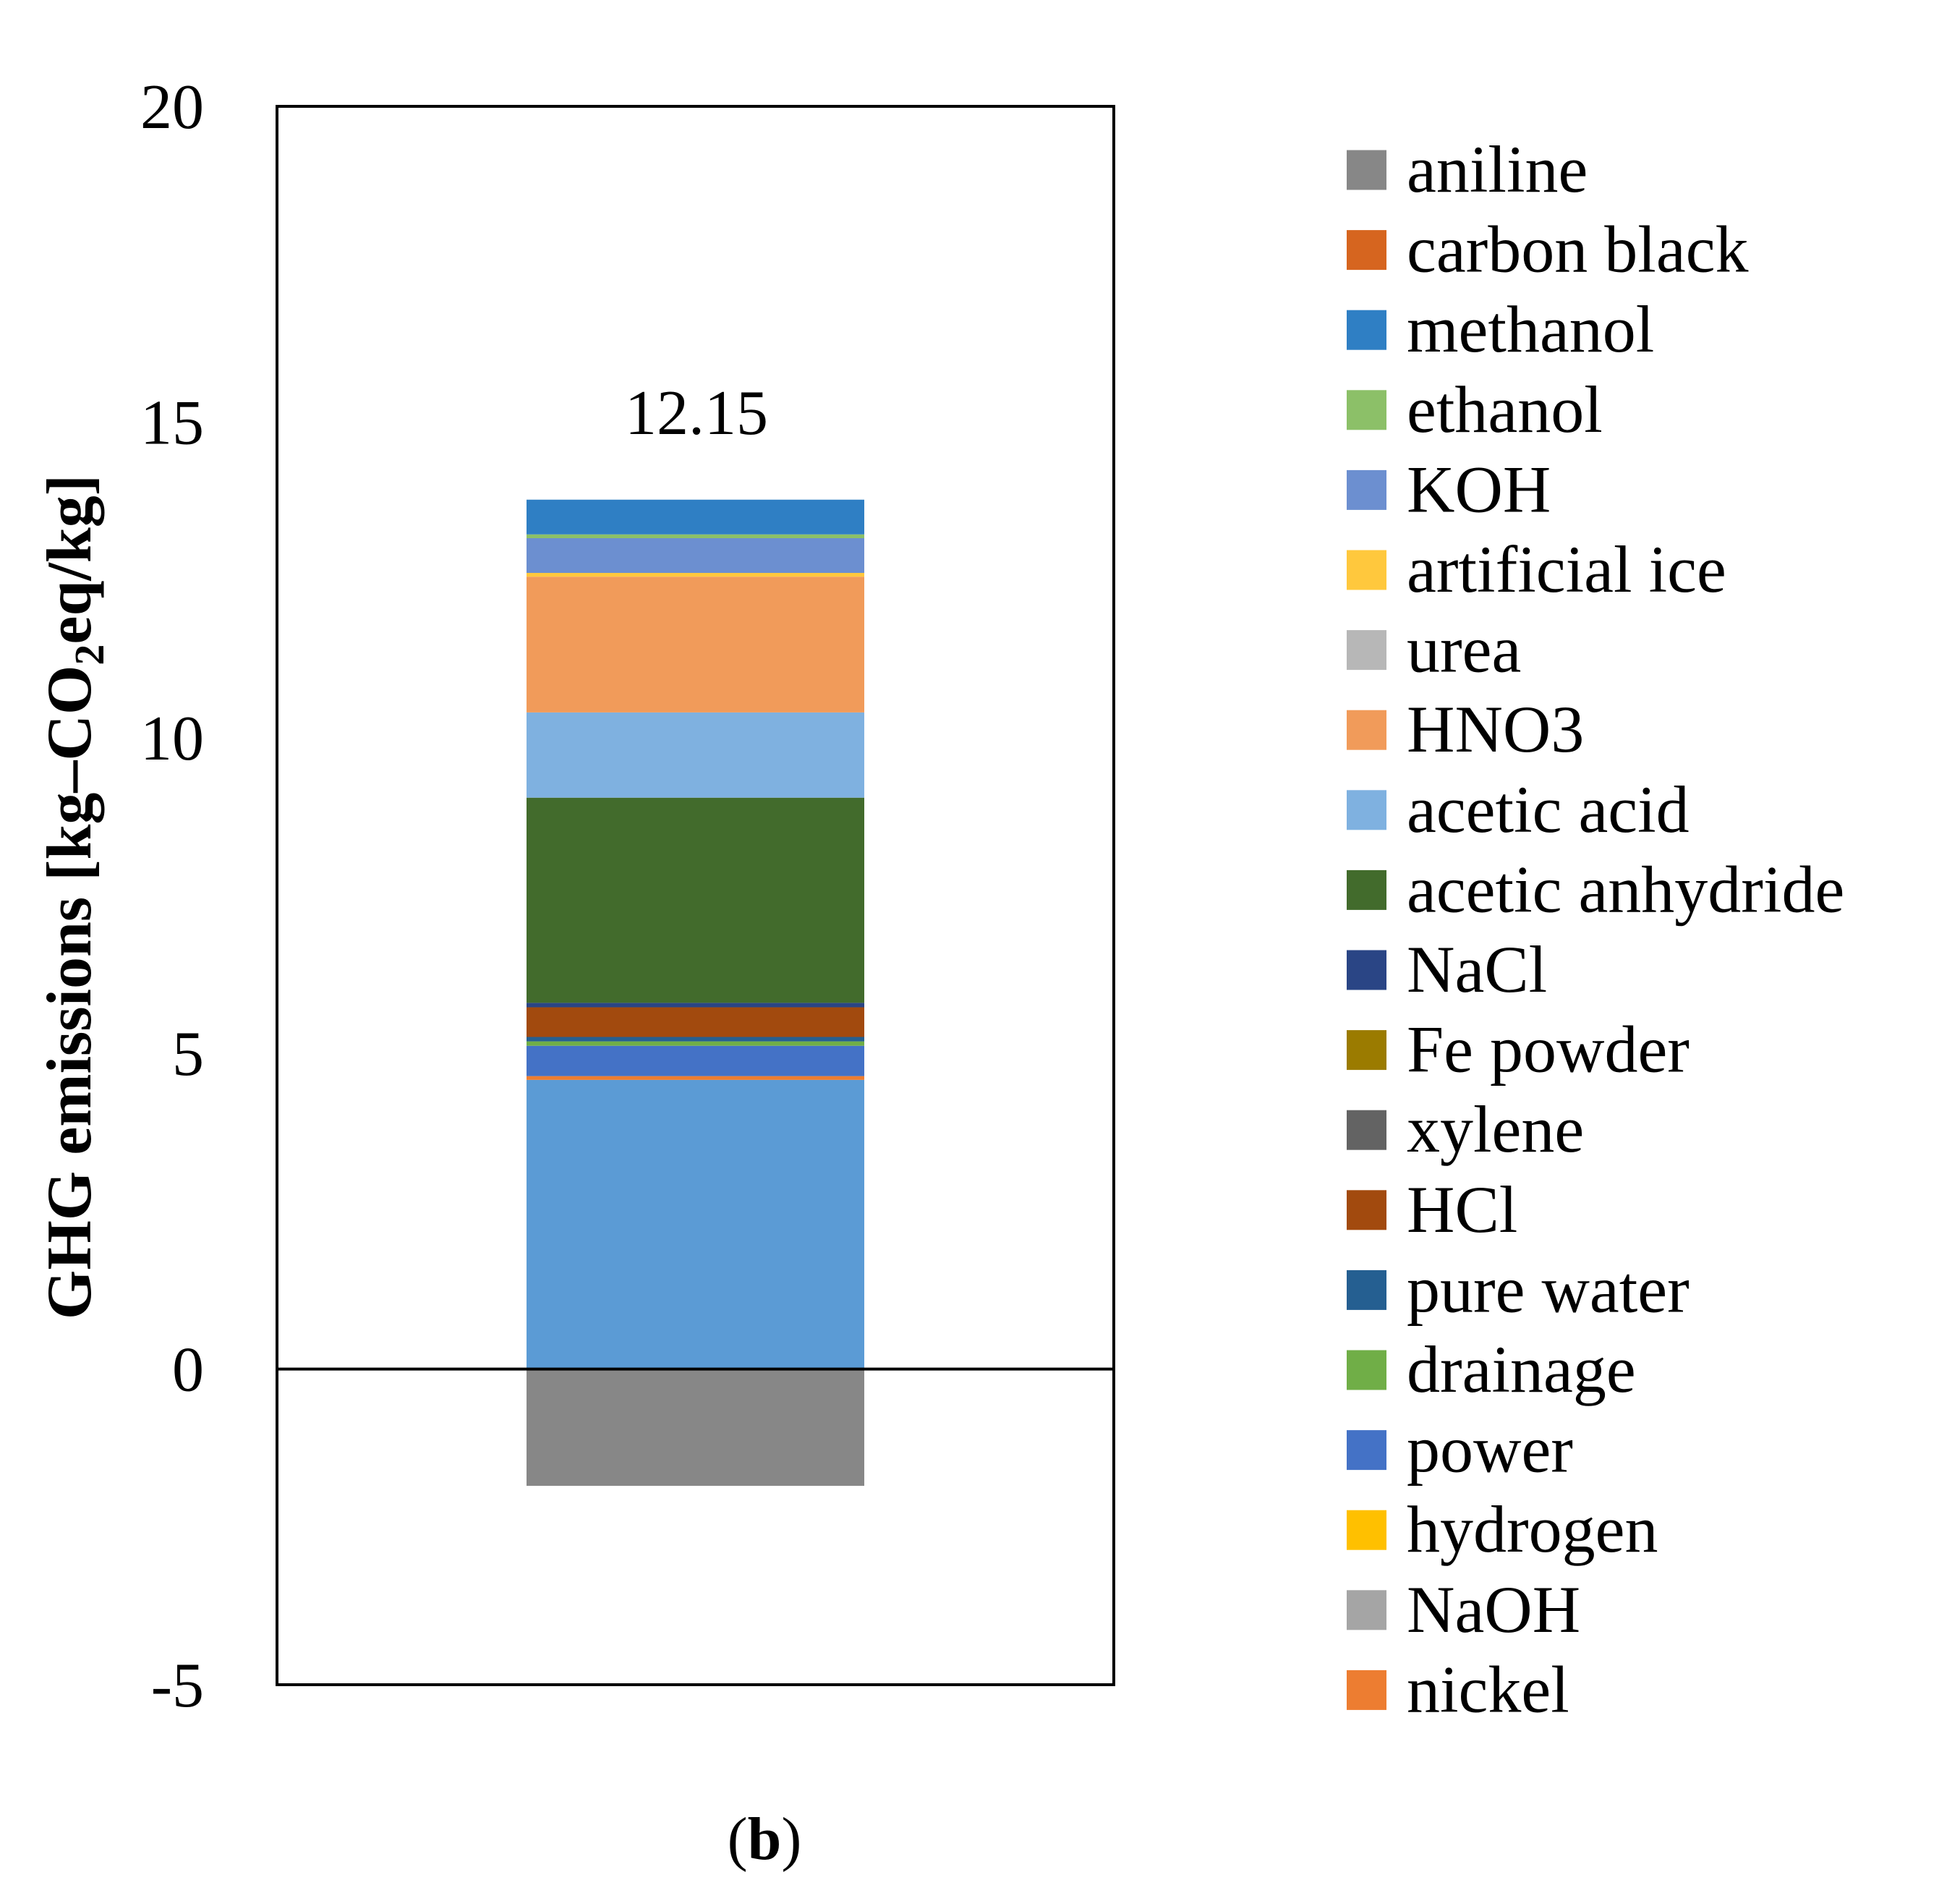  I want to click on legend-label-aniline: aniline, so click(1498, 169).